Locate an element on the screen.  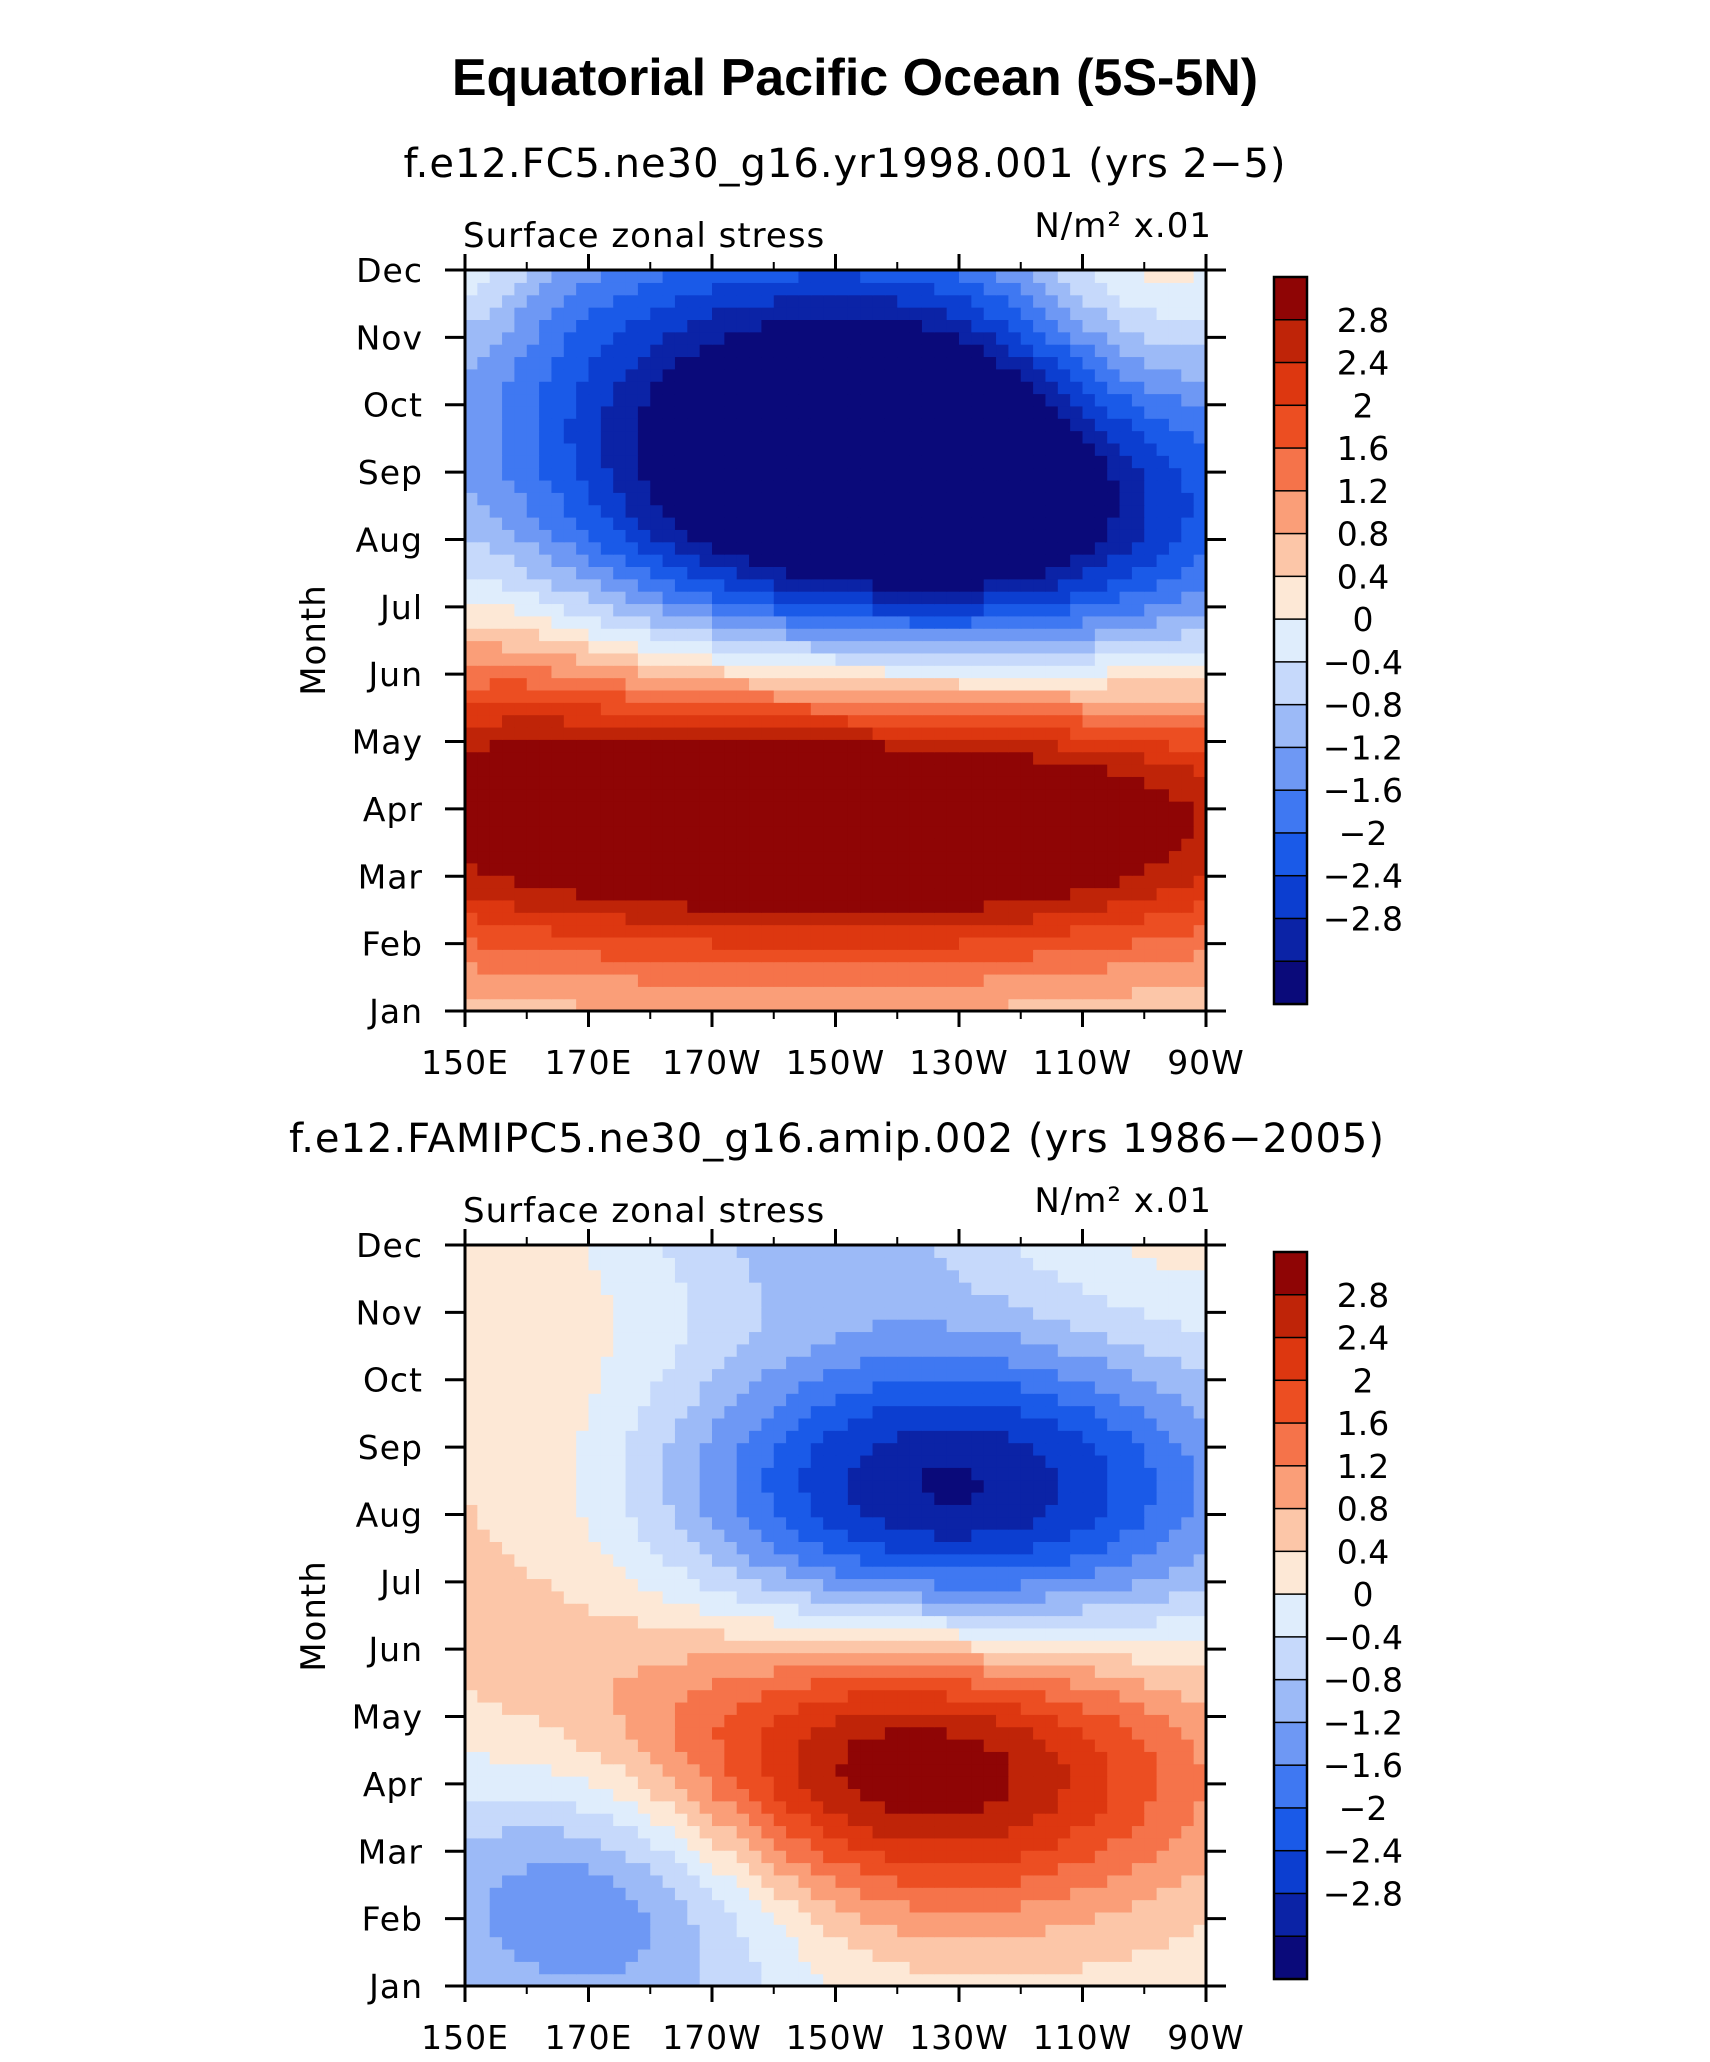
x-tick-label: 130W is located at coordinates (959, 1062).